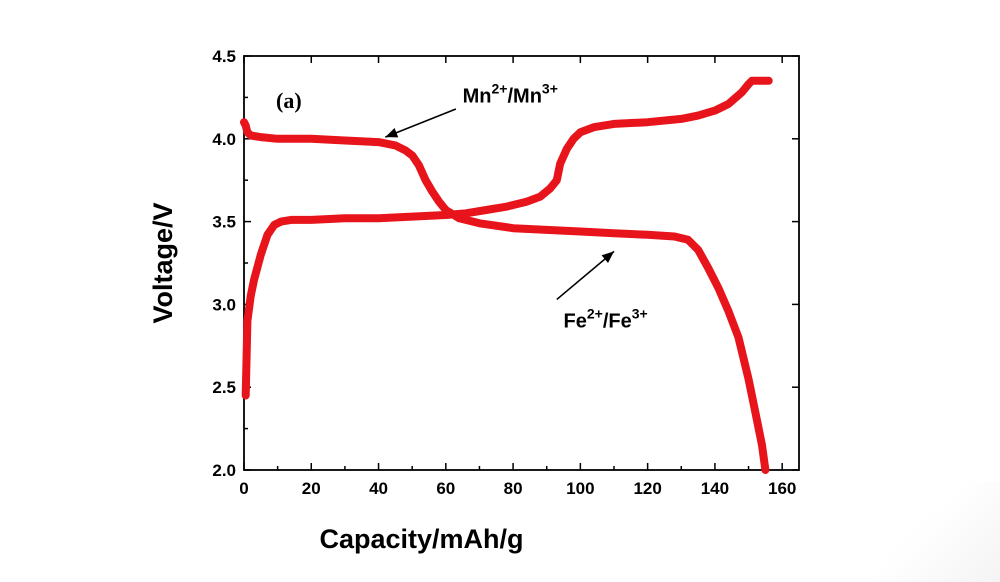  What do you see at coordinates (445, 488) in the screenshot?
I see `x-tick-label: 60` at bounding box center [445, 488].